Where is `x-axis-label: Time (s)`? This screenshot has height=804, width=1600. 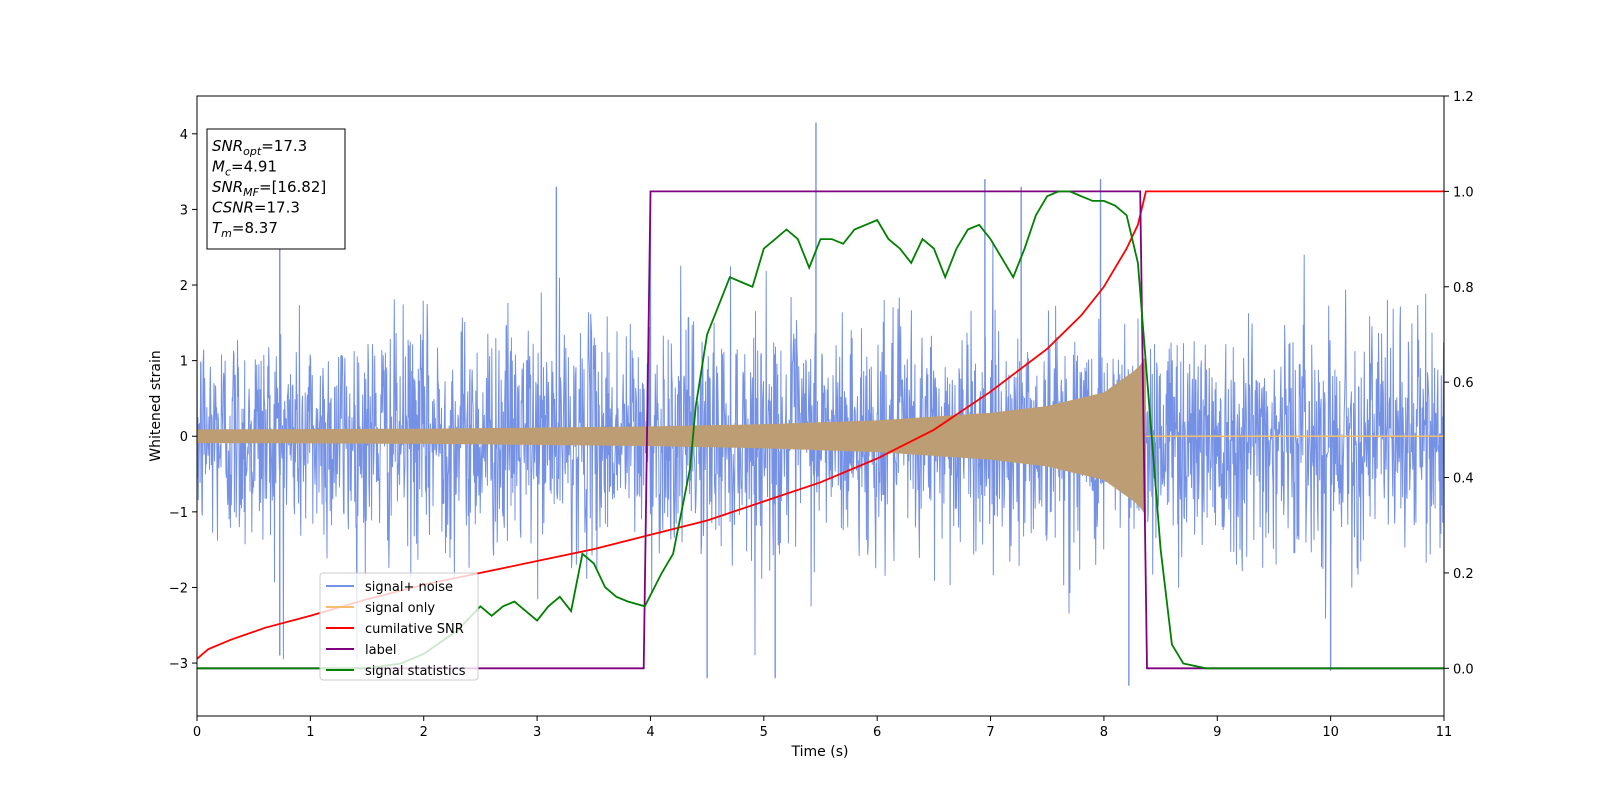 x-axis-label: Time (s) is located at coordinates (820, 752).